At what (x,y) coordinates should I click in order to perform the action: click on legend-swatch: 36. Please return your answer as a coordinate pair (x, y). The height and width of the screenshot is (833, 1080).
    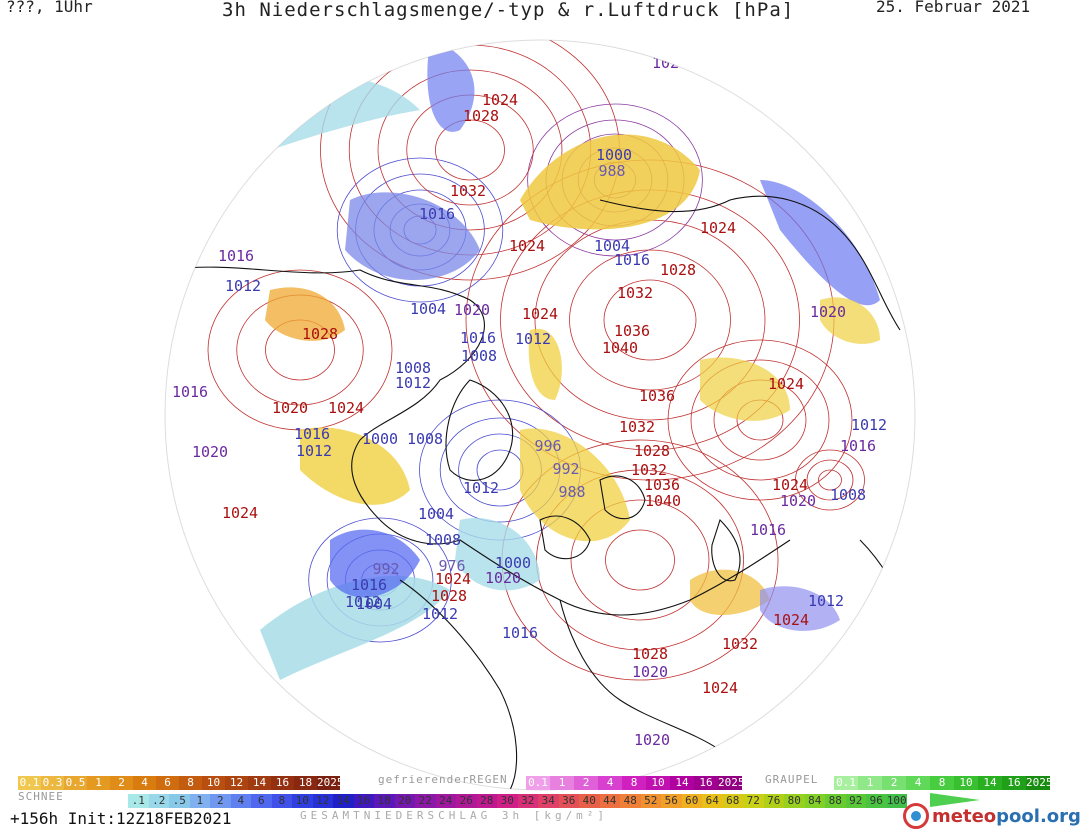
    Looking at the image, I should click on (568, 801).